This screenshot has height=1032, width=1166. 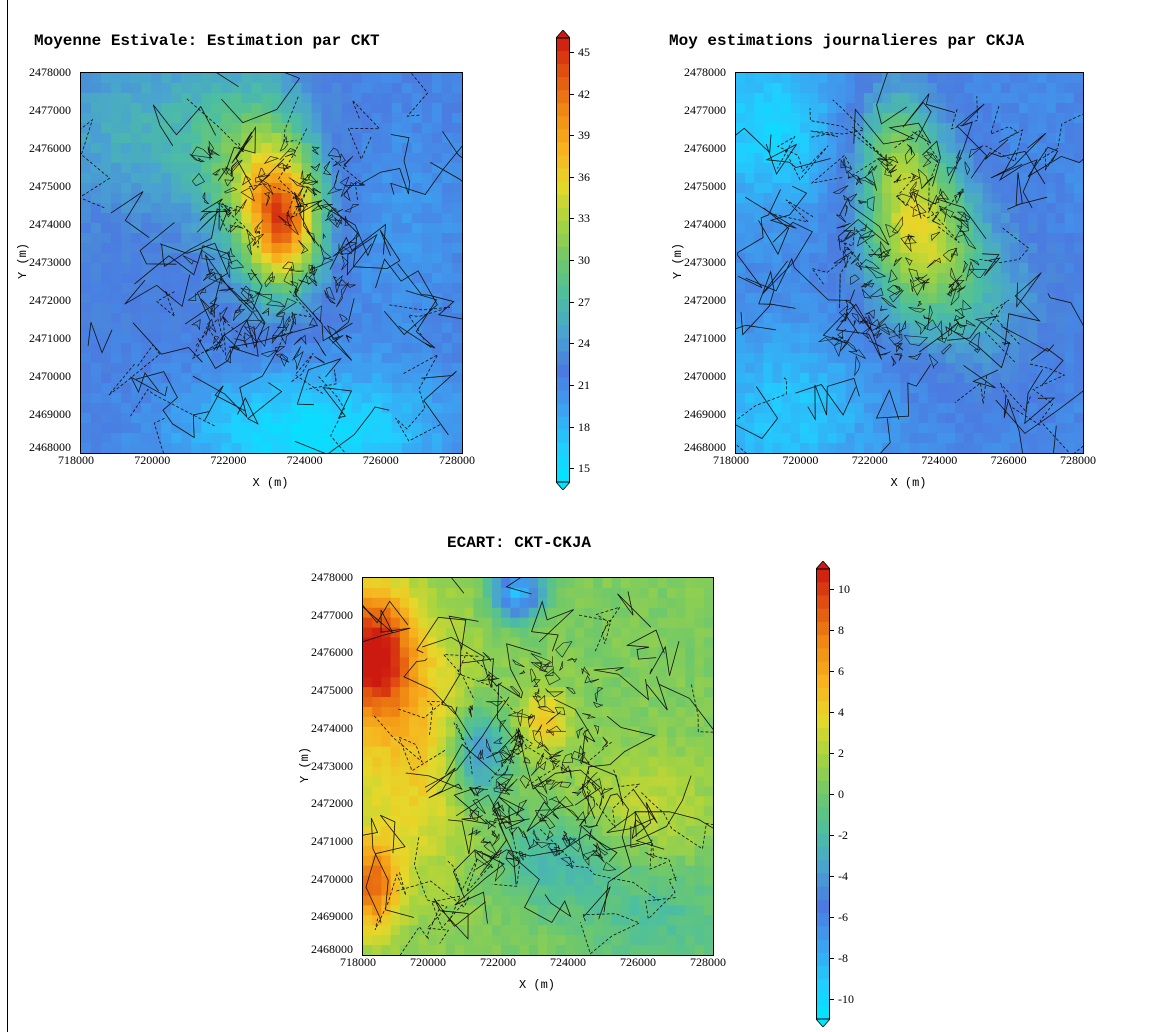 What do you see at coordinates (843, 957) in the screenshot?
I see `colorbar-tick-label: -8` at bounding box center [843, 957].